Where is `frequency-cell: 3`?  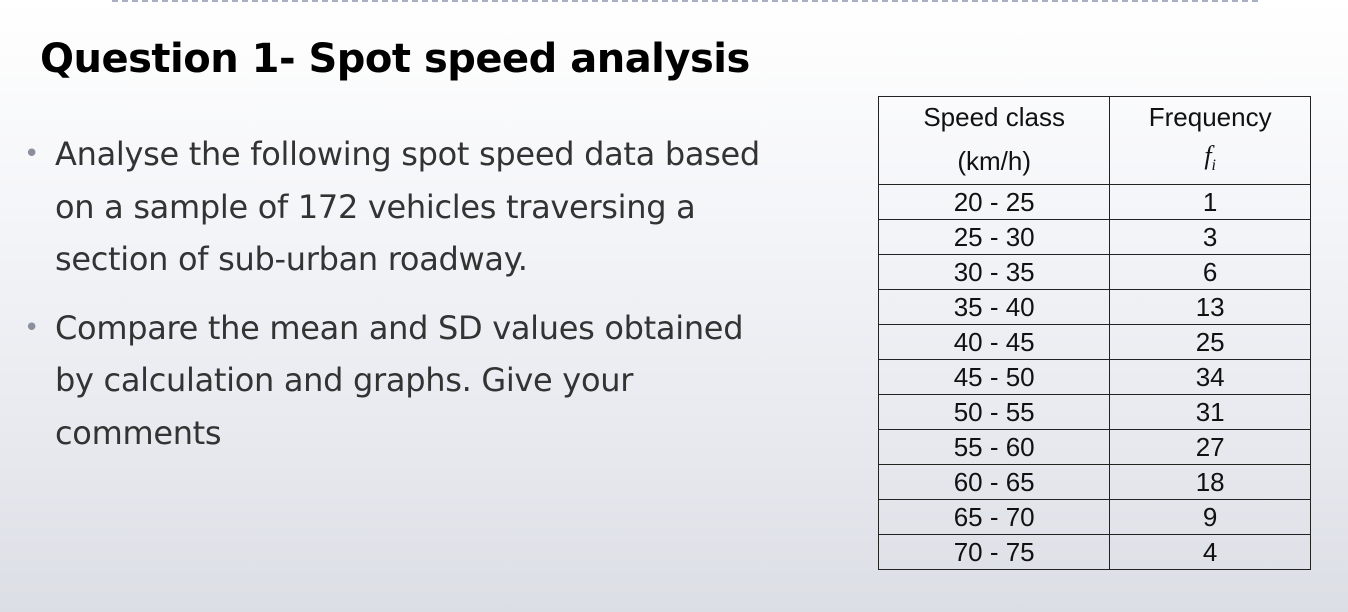
frequency-cell: 3 is located at coordinates (1210, 237).